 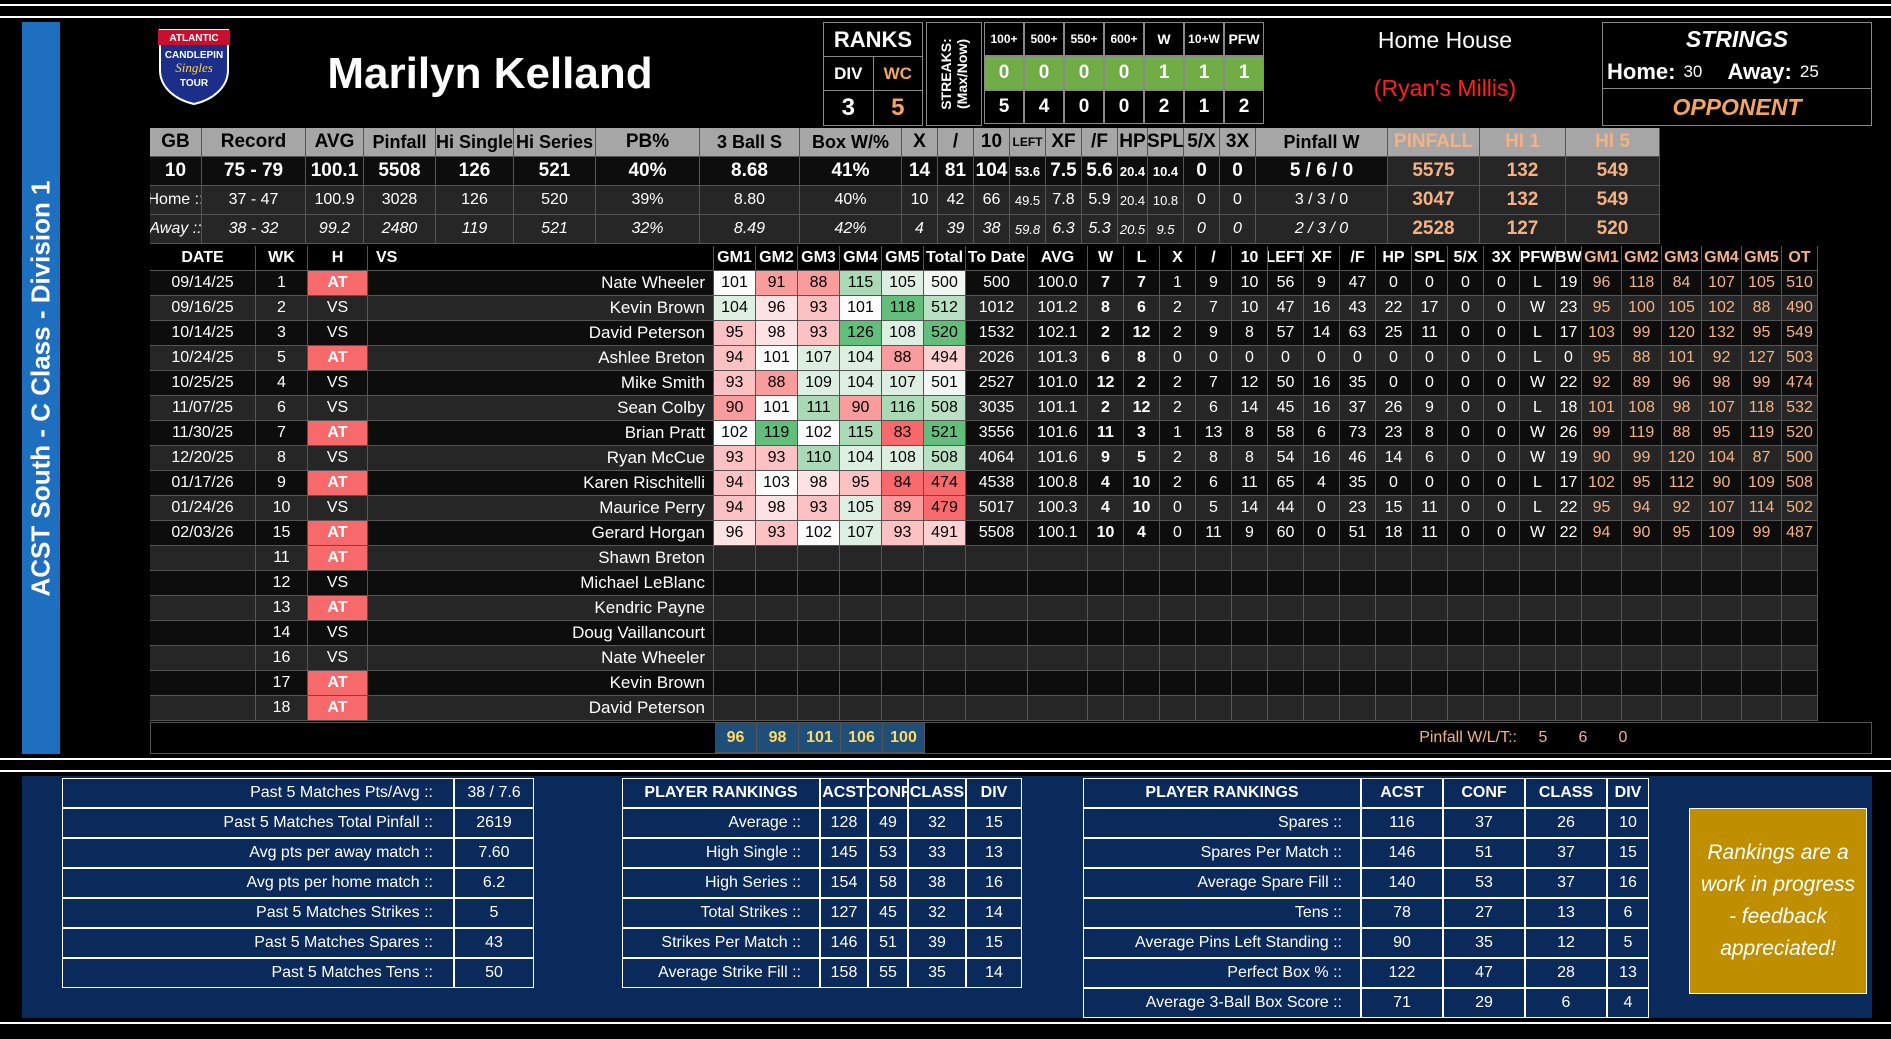 I want to click on game-log-header: WK, so click(x=282, y=258).